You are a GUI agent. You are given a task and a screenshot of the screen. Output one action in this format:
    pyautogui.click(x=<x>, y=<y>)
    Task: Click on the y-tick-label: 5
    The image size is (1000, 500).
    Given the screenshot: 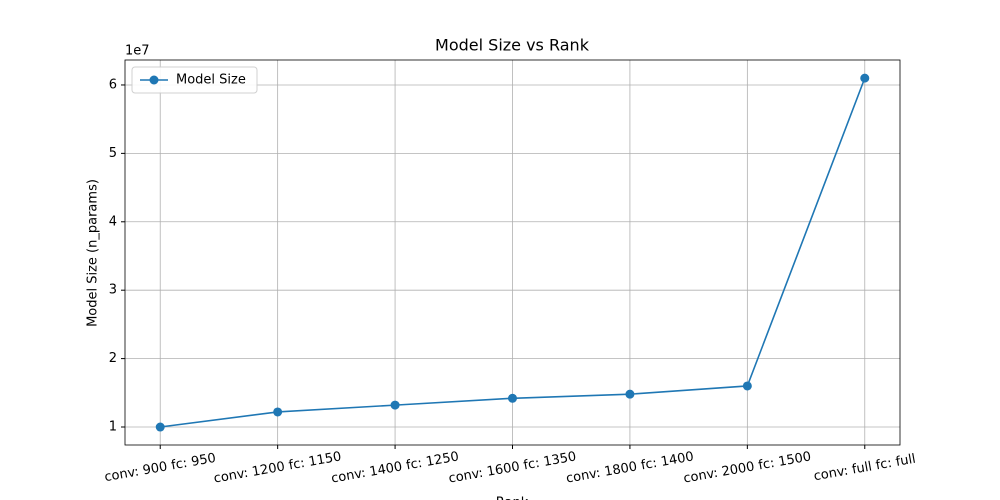 What is the action you would take?
    pyautogui.click(x=113, y=153)
    